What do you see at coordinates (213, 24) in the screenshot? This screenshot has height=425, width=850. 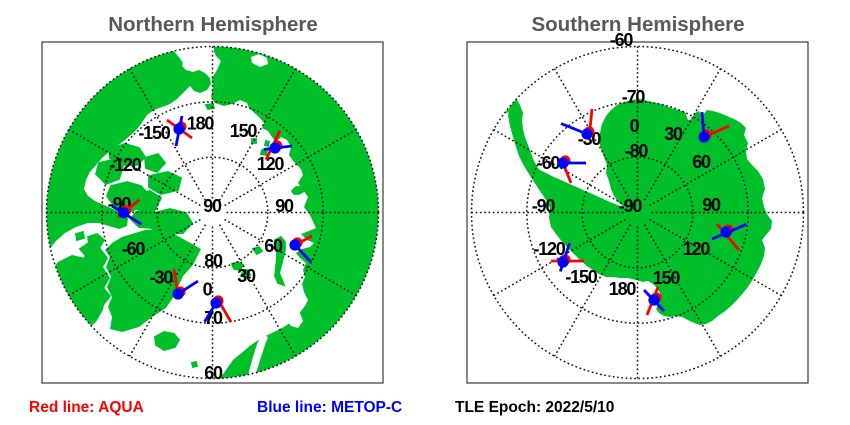 I see `svg-text: Northern Hemisphere` at bounding box center [213, 24].